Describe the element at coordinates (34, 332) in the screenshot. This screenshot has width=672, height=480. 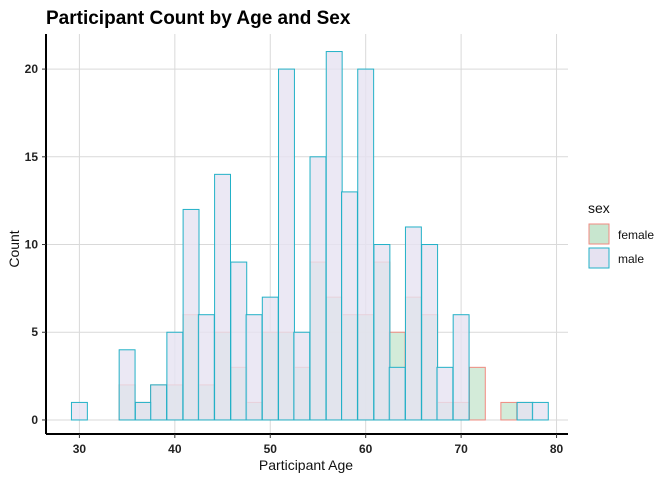
I see `y-tick-label: 5` at that location.